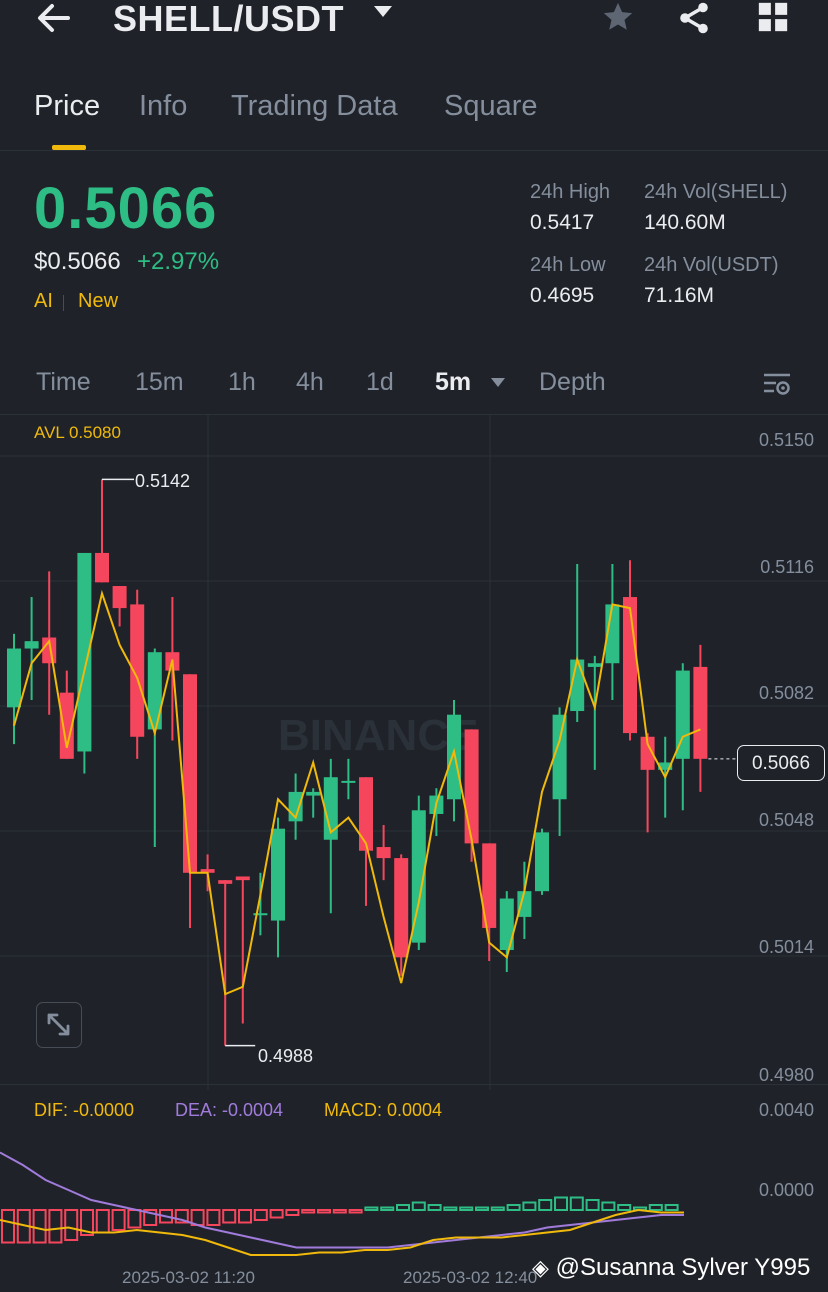 The image size is (828, 1292). What do you see at coordinates (414, 150) in the screenshot?
I see `divider` at bounding box center [414, 150].